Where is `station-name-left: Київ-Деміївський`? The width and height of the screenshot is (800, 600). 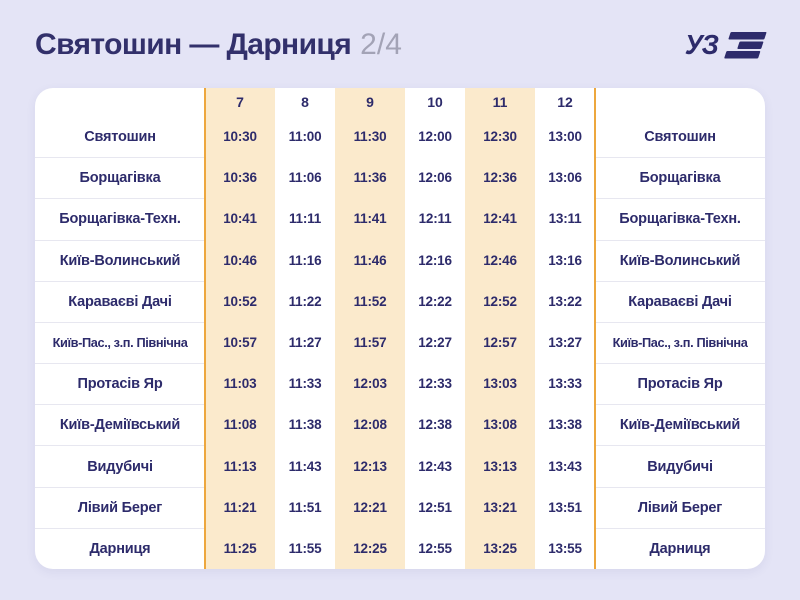 station-name-left: Київ-Деміївський is located at coordinates (120, 424).